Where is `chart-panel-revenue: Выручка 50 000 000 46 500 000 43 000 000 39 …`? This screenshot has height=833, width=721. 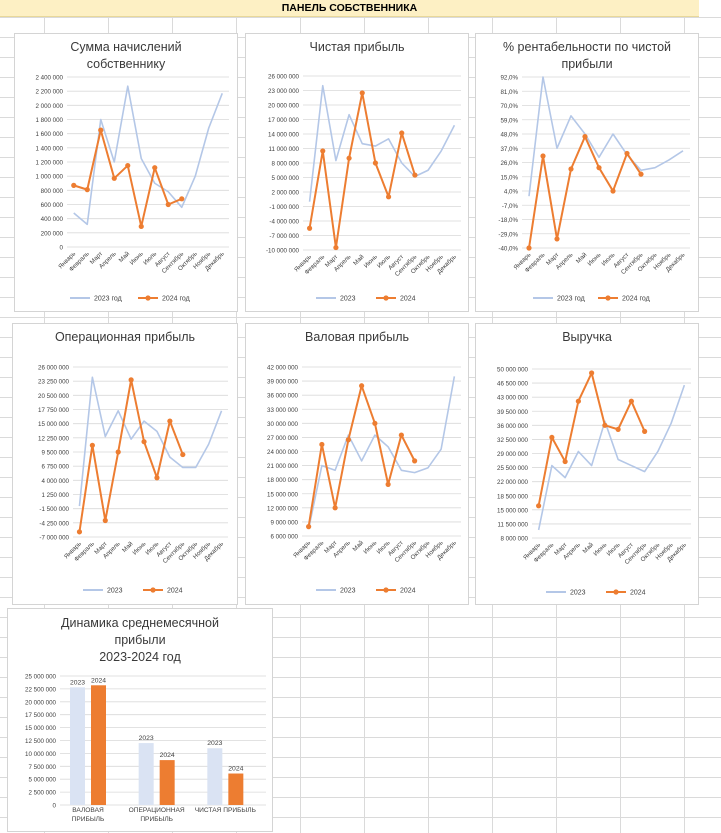
chart-panel-revenue: Выручка 50 000 000 46 500 000 43 000 000 39 … is located at coordinates (587, 464).